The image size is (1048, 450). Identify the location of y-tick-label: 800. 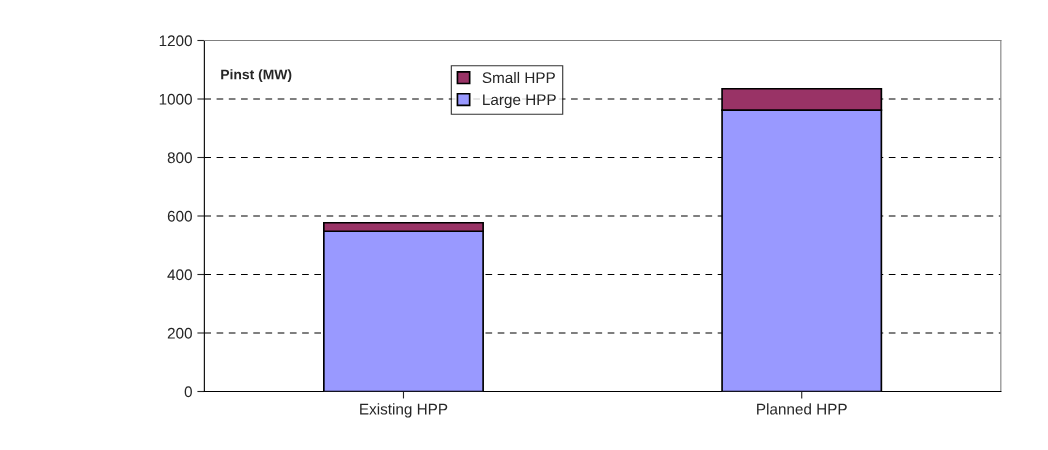
(179, 158).